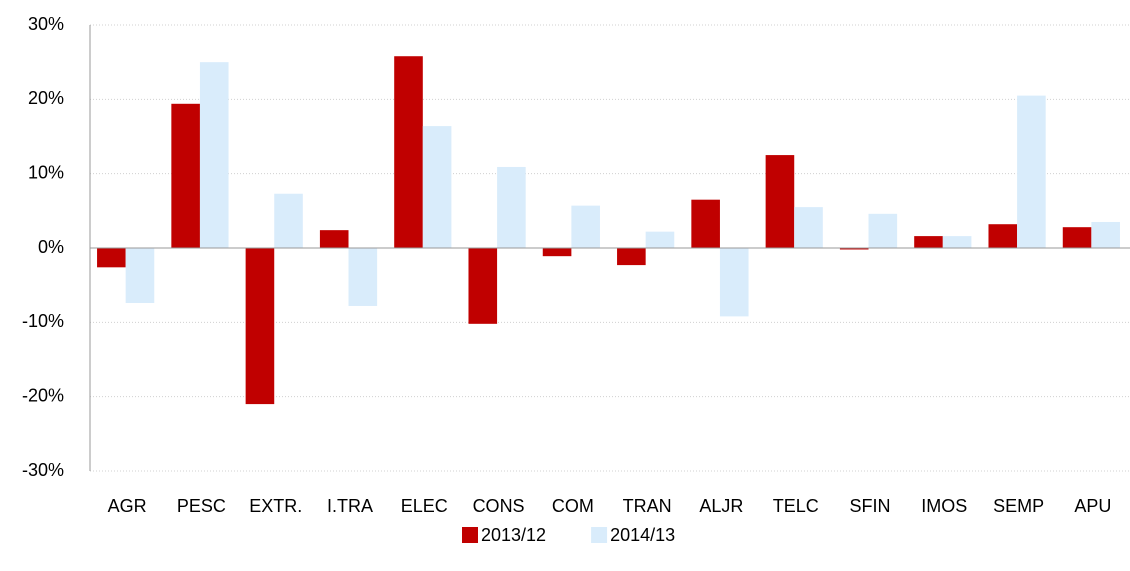  I want to click on x-tick-label: TRAN, so click(647, 506).